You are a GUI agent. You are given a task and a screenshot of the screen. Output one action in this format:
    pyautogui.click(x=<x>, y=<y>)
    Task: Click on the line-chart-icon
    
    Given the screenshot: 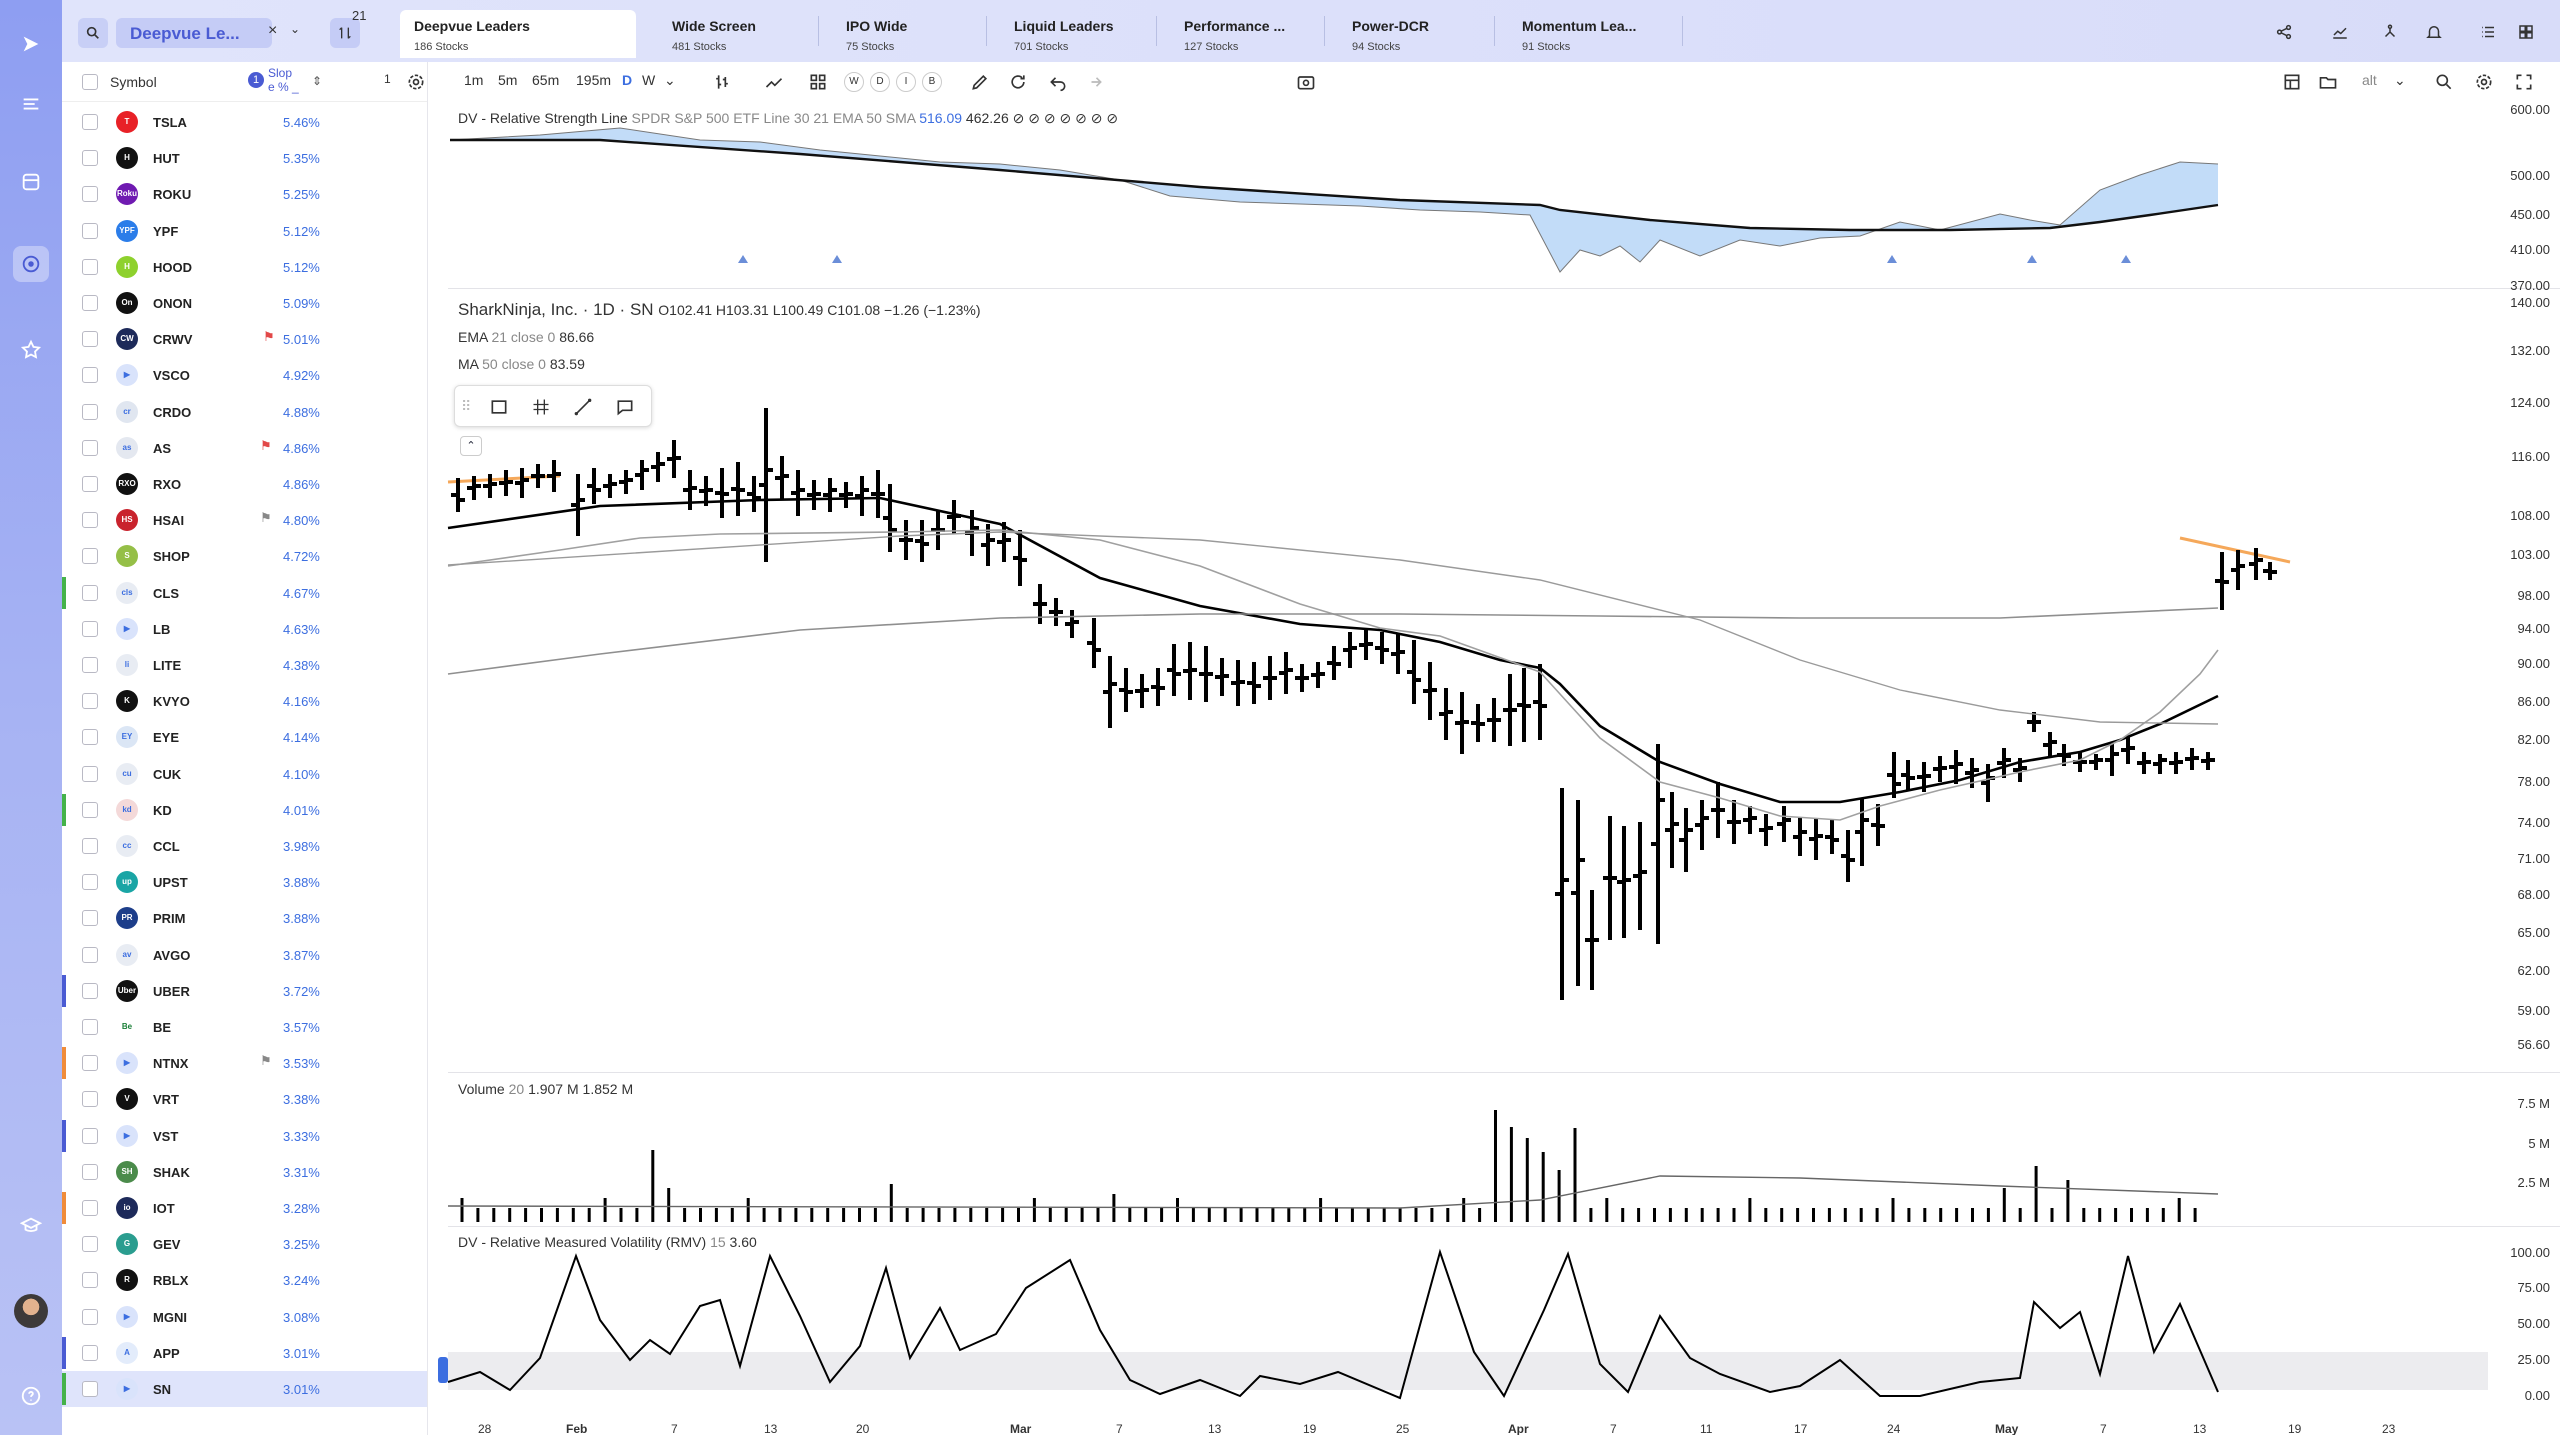 What is the action you would take?
    pyautogui.click(x=2340, y=32)
    